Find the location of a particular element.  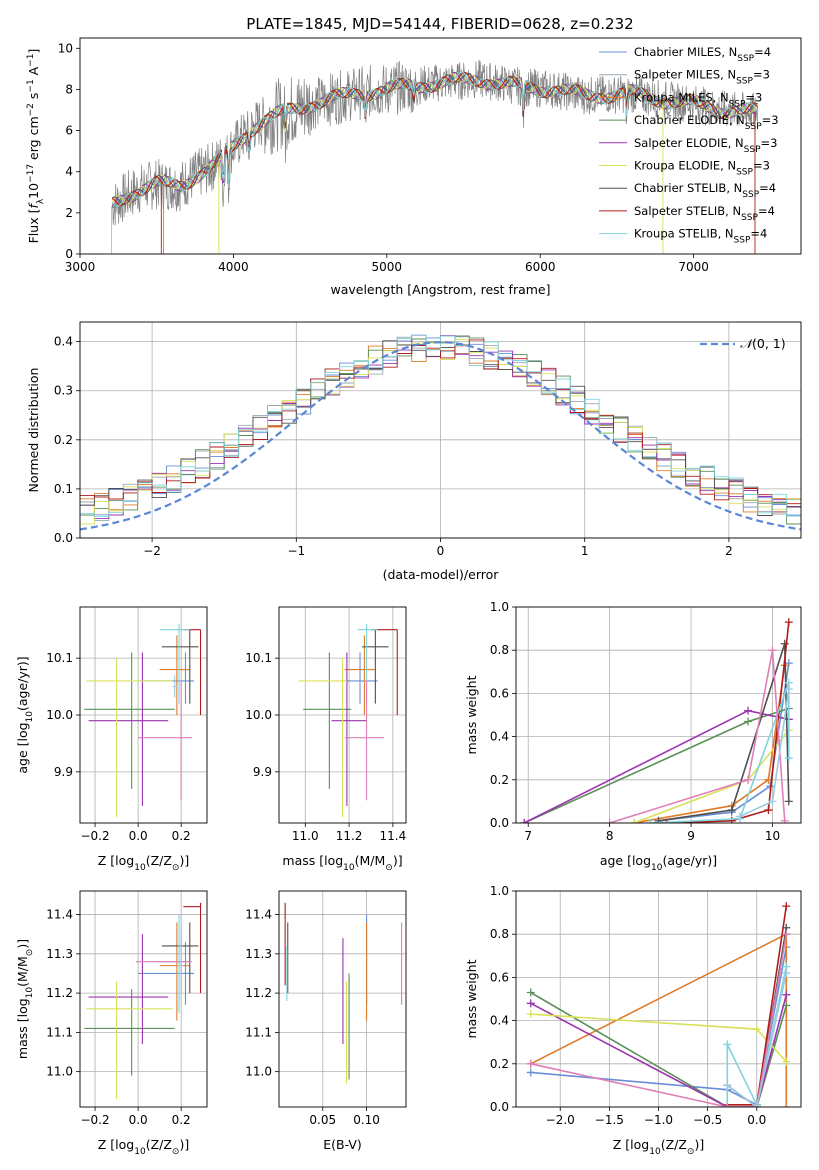

x-tick-label: 0.2 is located at coordinates (181, 1120).